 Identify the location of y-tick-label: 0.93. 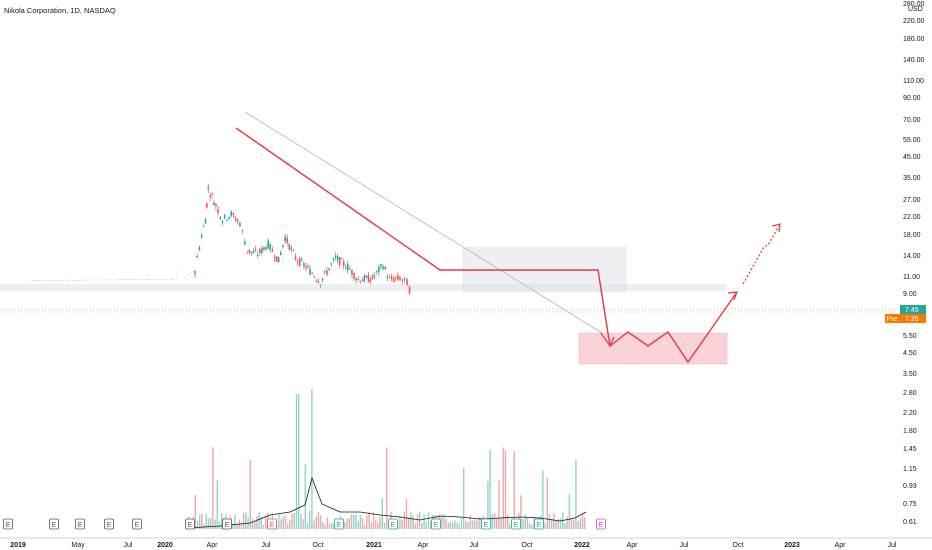
(910, 486).